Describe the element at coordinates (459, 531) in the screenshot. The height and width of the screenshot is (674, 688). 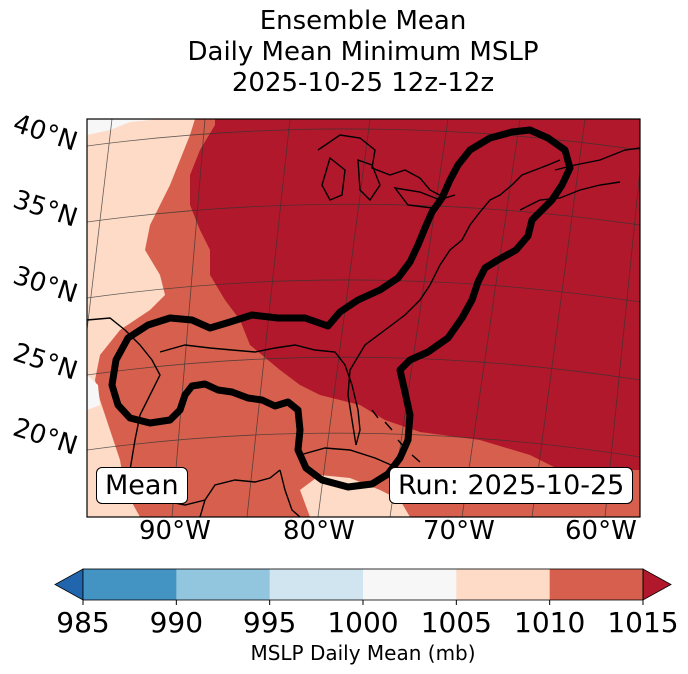
I see `lon-label-70w: 70°W` at that location.